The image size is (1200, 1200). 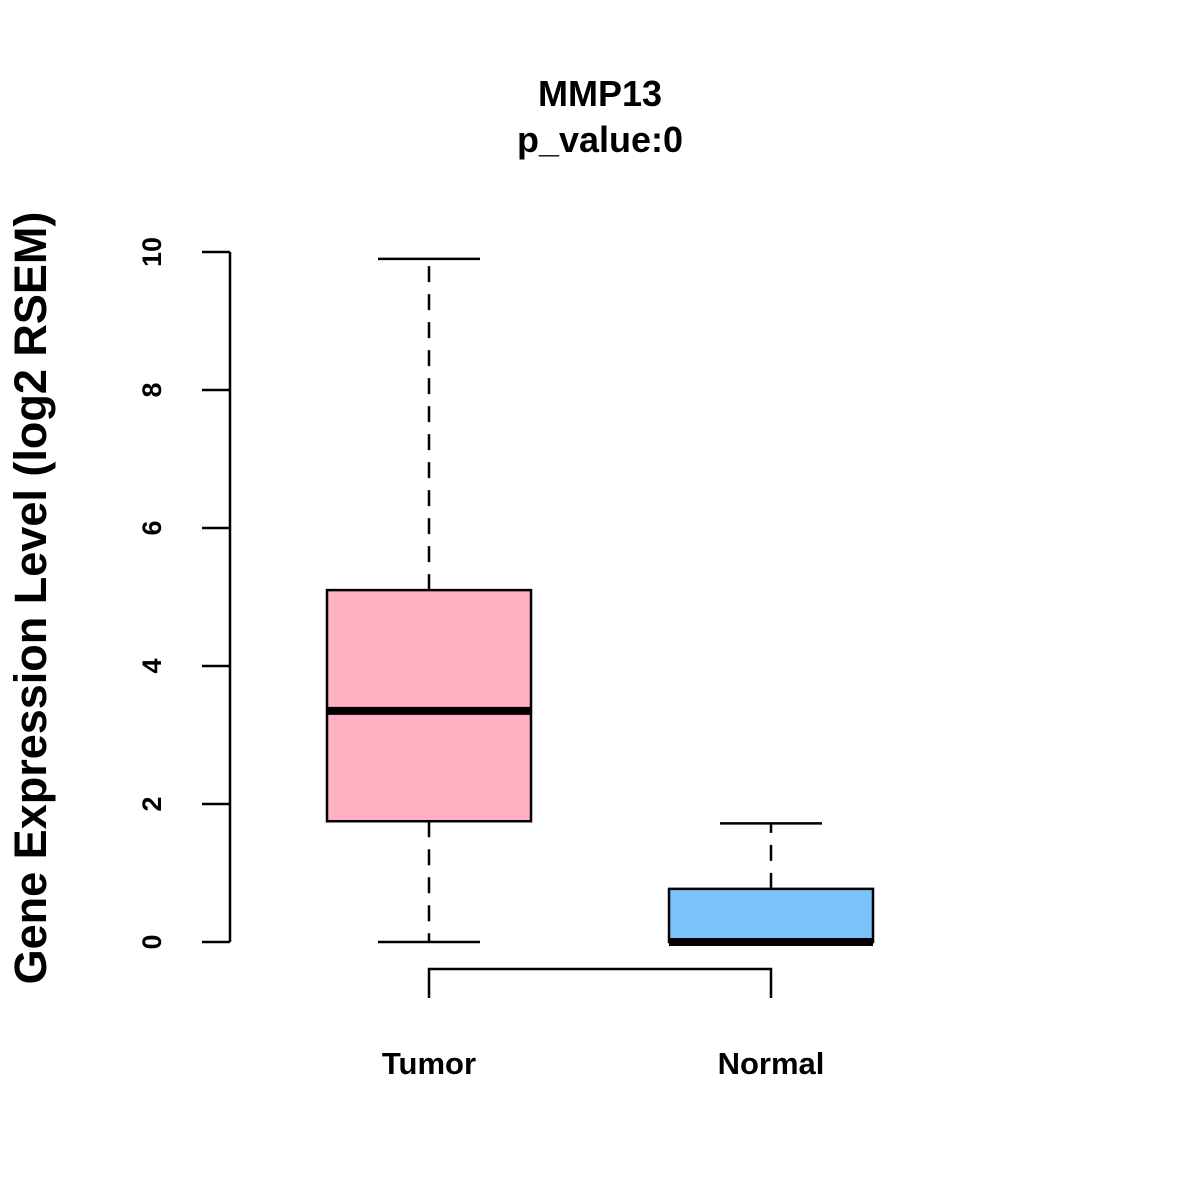 I want to click on box-tumor, so click(x=429, y=600).